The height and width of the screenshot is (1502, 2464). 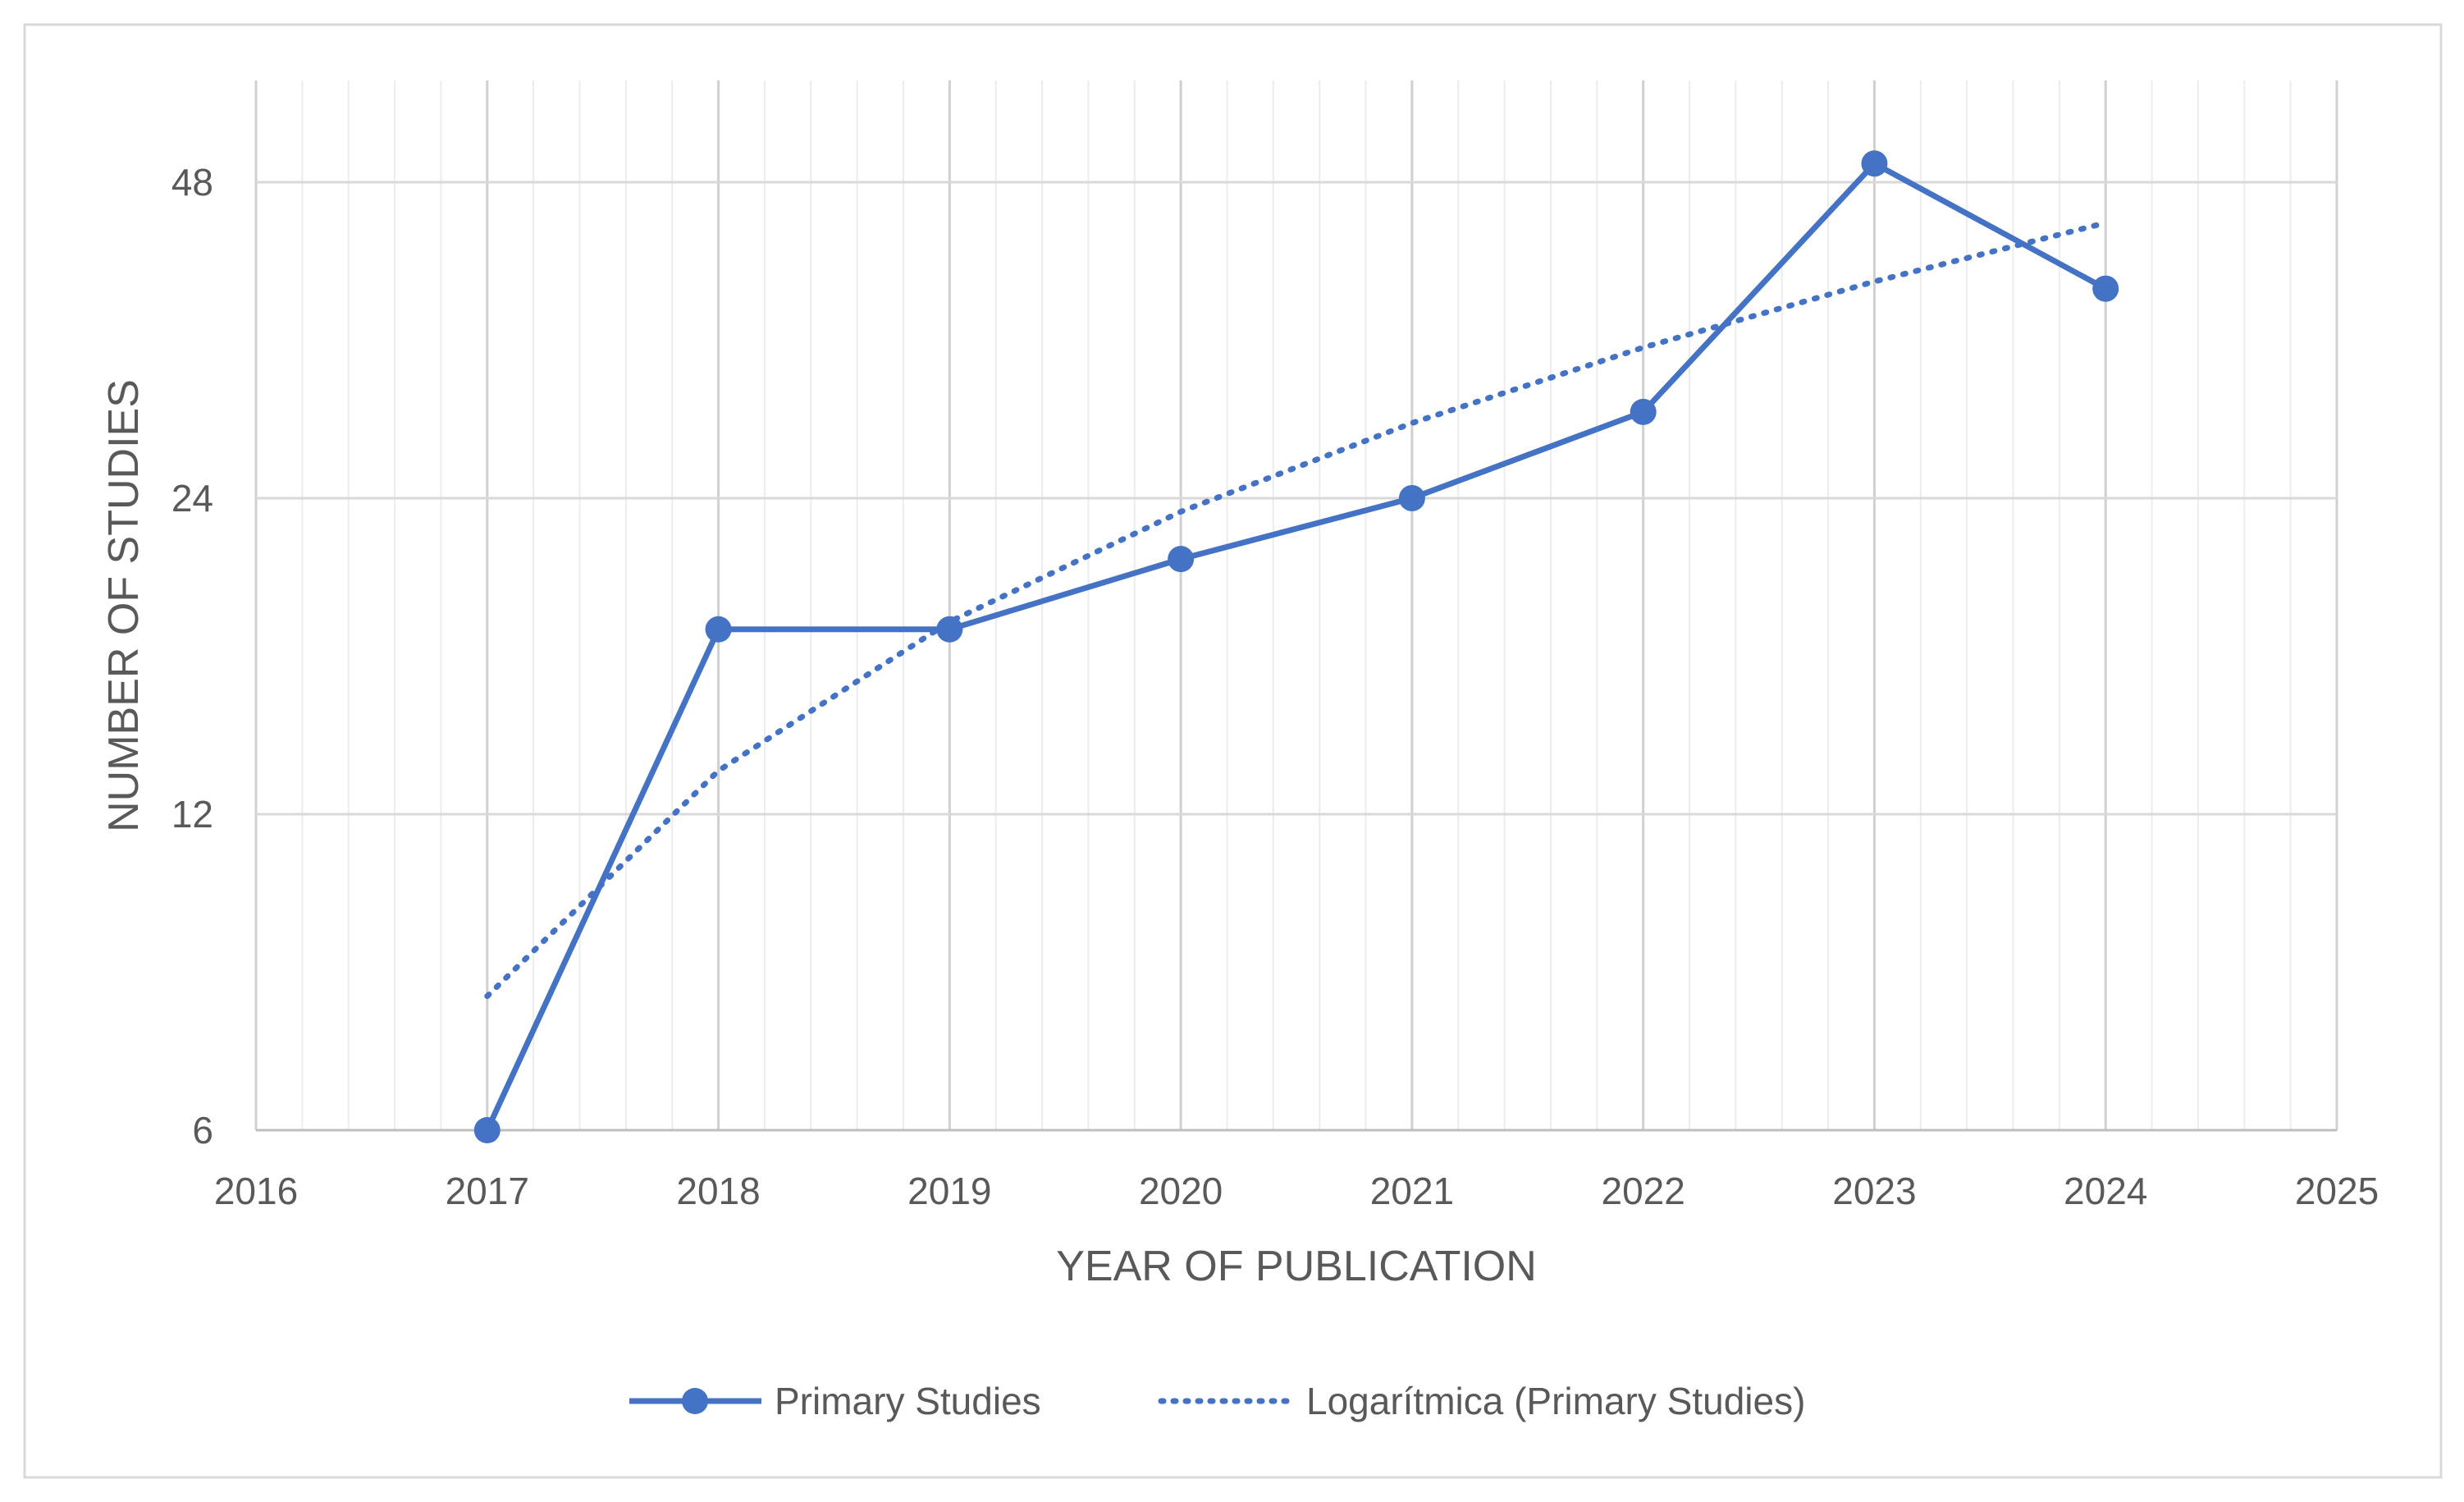 I want to click on y-tick-label-48: 48, so click(x=192, y=183).